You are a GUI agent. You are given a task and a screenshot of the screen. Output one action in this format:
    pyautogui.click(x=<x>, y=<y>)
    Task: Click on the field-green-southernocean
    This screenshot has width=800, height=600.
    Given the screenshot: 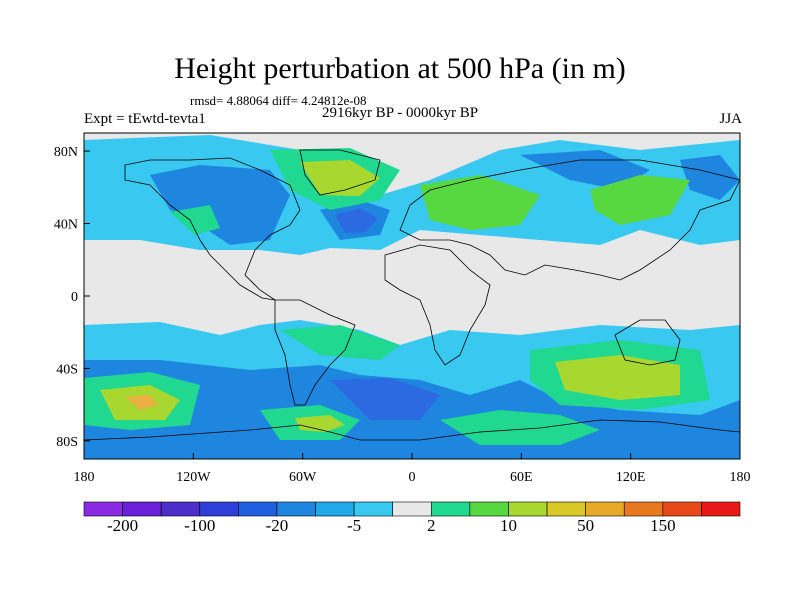 What is the action you would take?
    pyautogui.click(x=520, y=427)
    